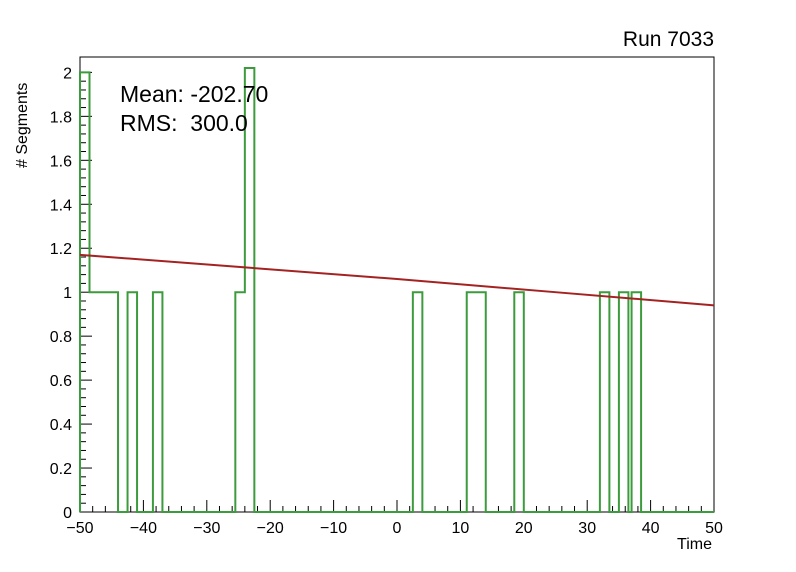 Image resolution: width=796 pixels, height=572 pixels. Describe the element at coordinates (61, 425) in the screenshot. I see `y-tick-label: 0.4` at that location.